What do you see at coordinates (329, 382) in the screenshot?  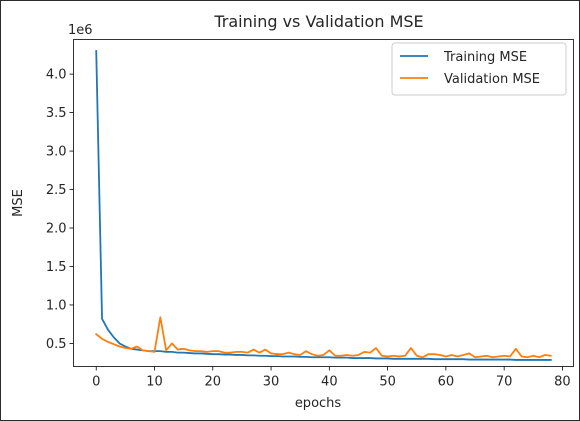 I see `x-tick-label: 40` at bounding box center [329, 382].